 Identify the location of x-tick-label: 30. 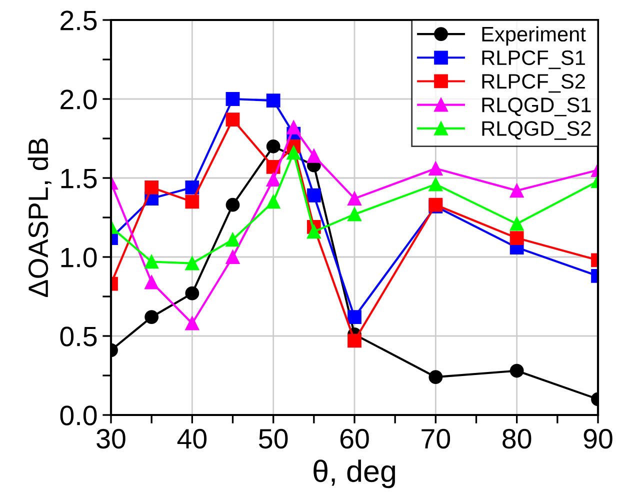
(111, 438).